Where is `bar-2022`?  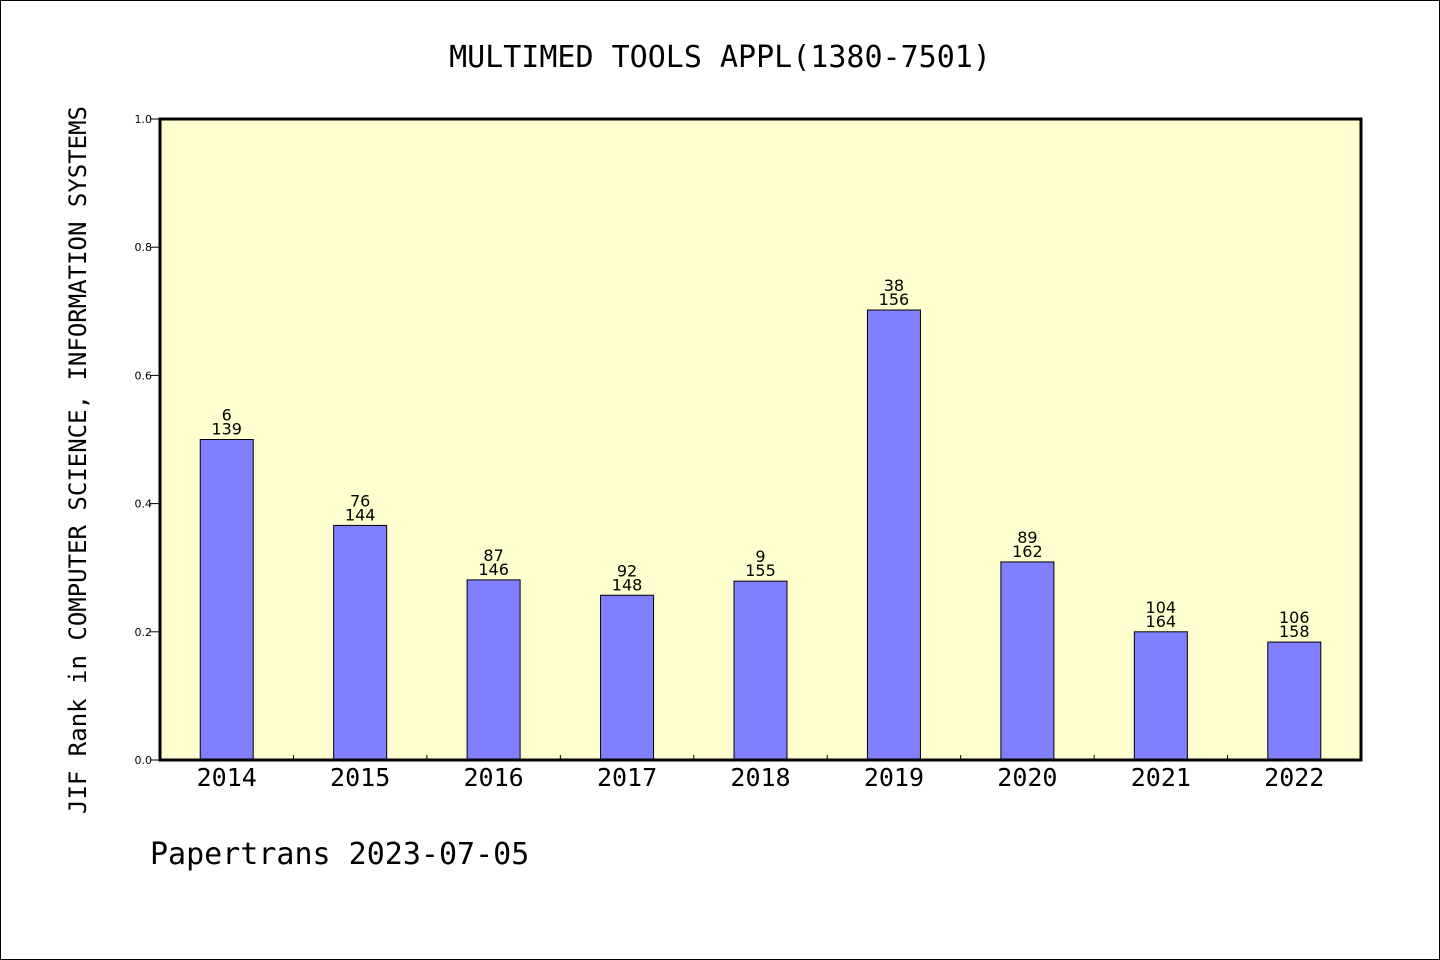
bar-2022 is located at coordinates (1294, 701).